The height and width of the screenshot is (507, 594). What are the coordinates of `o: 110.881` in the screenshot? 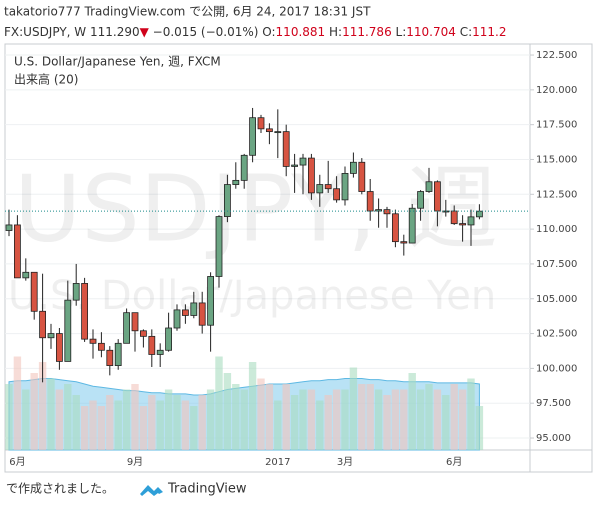 It's located at (301, 32).